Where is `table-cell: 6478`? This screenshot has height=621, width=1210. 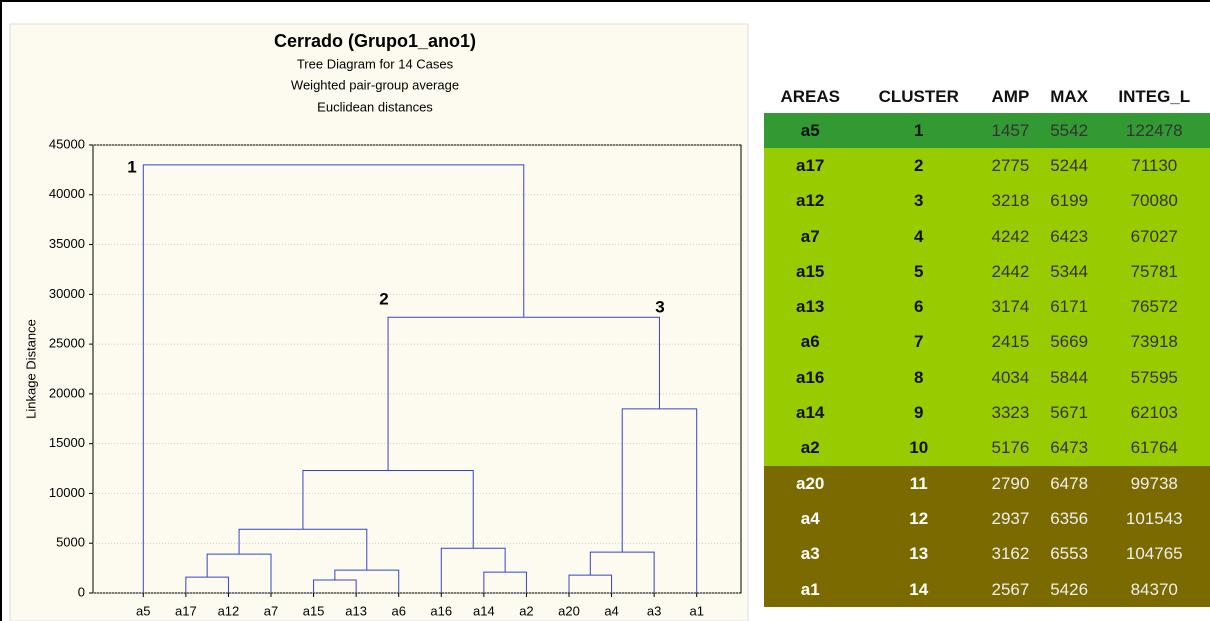
table-cell: 6478 is located at coordinates (1069, 483).